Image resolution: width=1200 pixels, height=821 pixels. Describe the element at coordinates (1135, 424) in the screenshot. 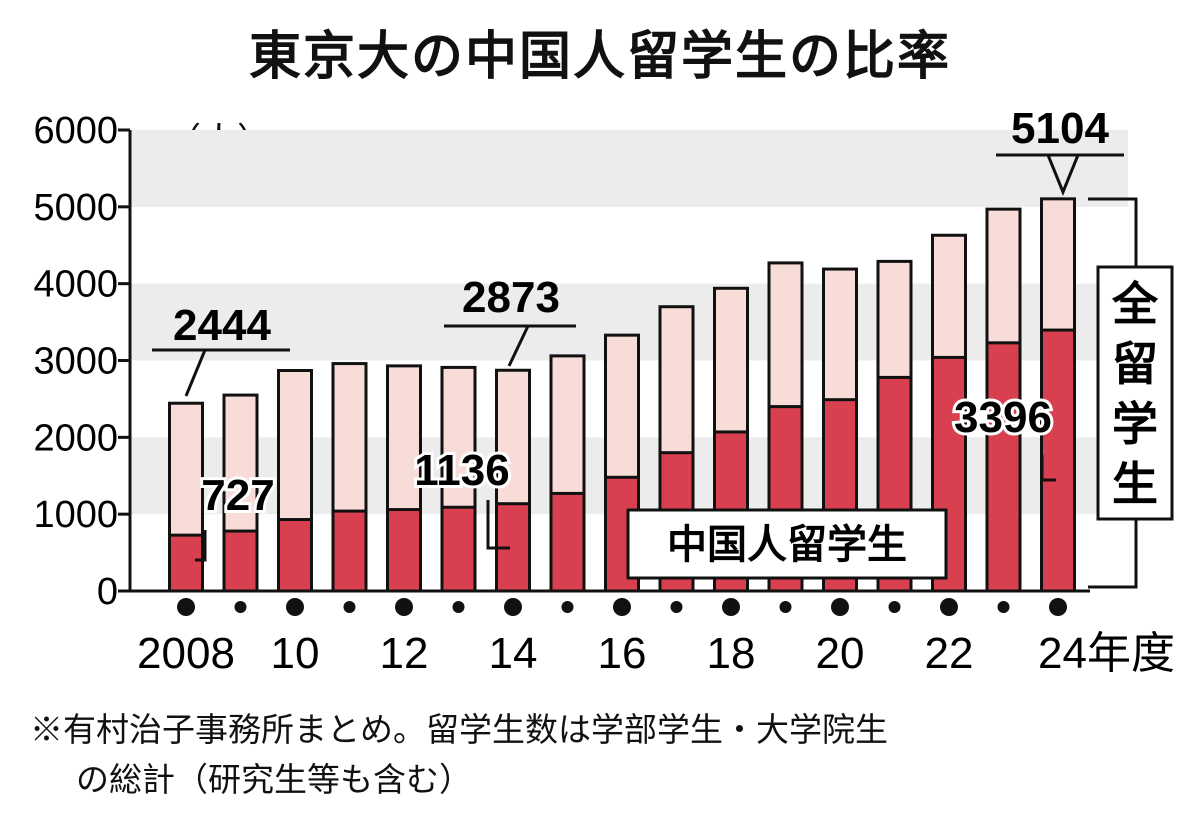

I see `legend-total-char: 学` at that location.